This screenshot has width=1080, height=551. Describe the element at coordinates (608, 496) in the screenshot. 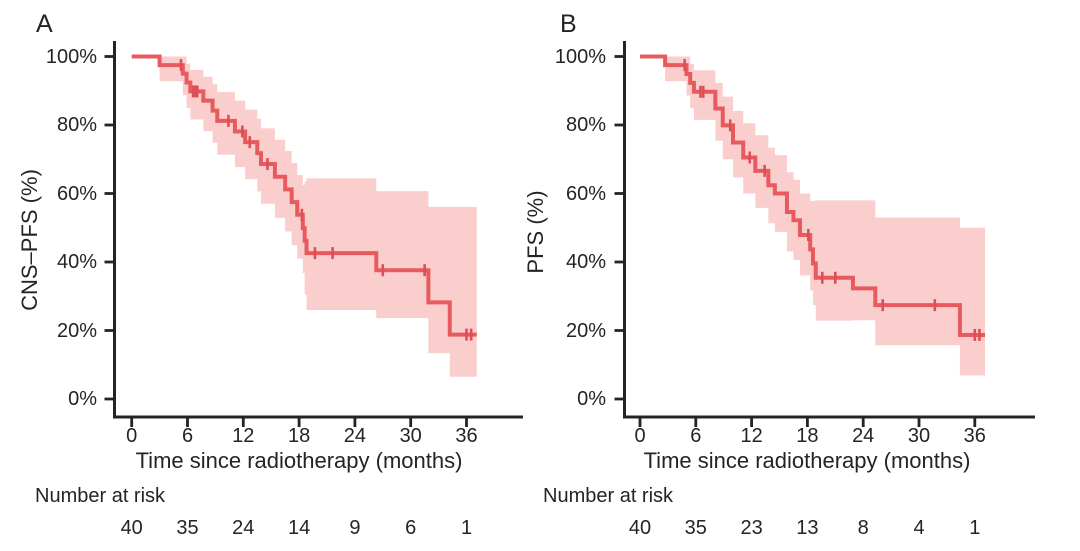

I see `panel-b-number-at-risk-label: Number at risk` at that location.